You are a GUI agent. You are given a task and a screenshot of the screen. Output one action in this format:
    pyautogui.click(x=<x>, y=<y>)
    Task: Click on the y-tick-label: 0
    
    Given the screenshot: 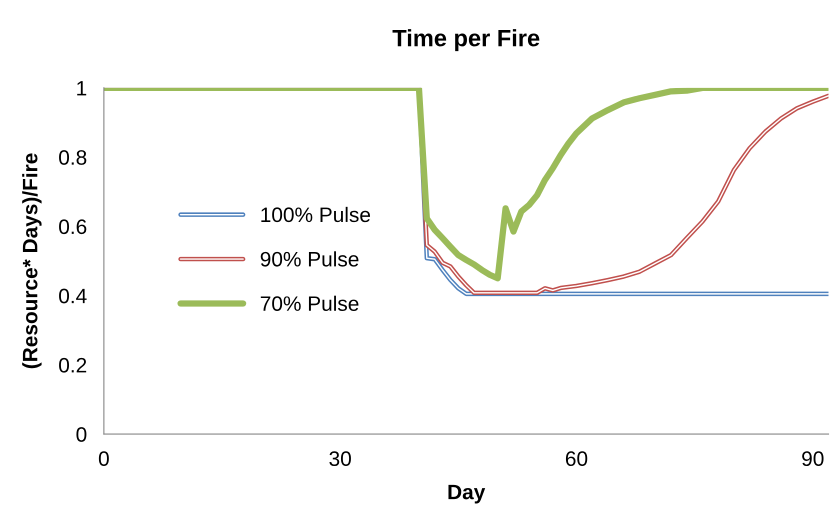 What is the action you would take?
    pyautogui.click(x=81, y=434)
    